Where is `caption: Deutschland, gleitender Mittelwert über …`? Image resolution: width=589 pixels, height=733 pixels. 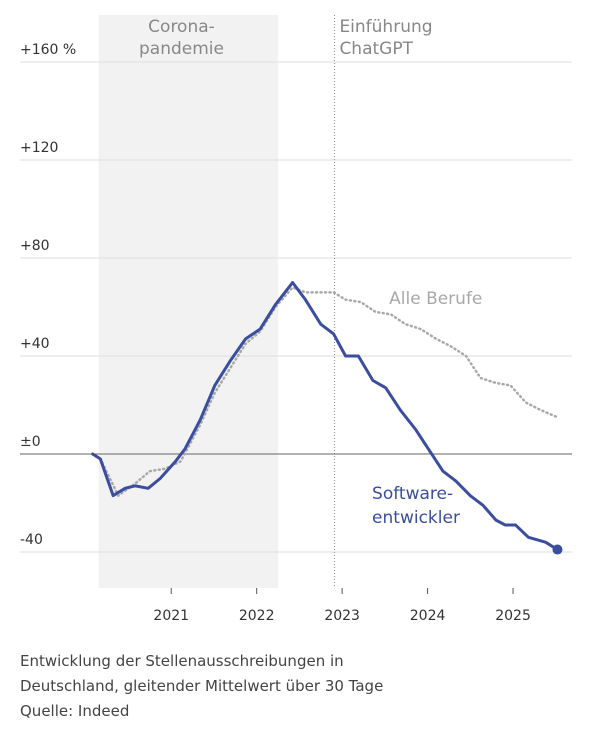 caption: Deutschland, gleitender Mittelwert über … is located at coordinates (201, 686).